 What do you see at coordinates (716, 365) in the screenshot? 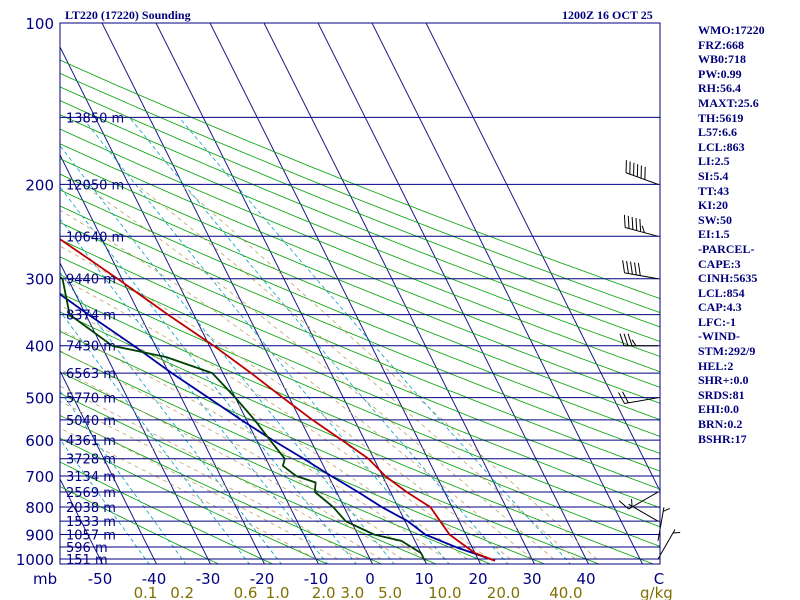
I see `index-line: HEL:2` at bounding box center [716, 365].